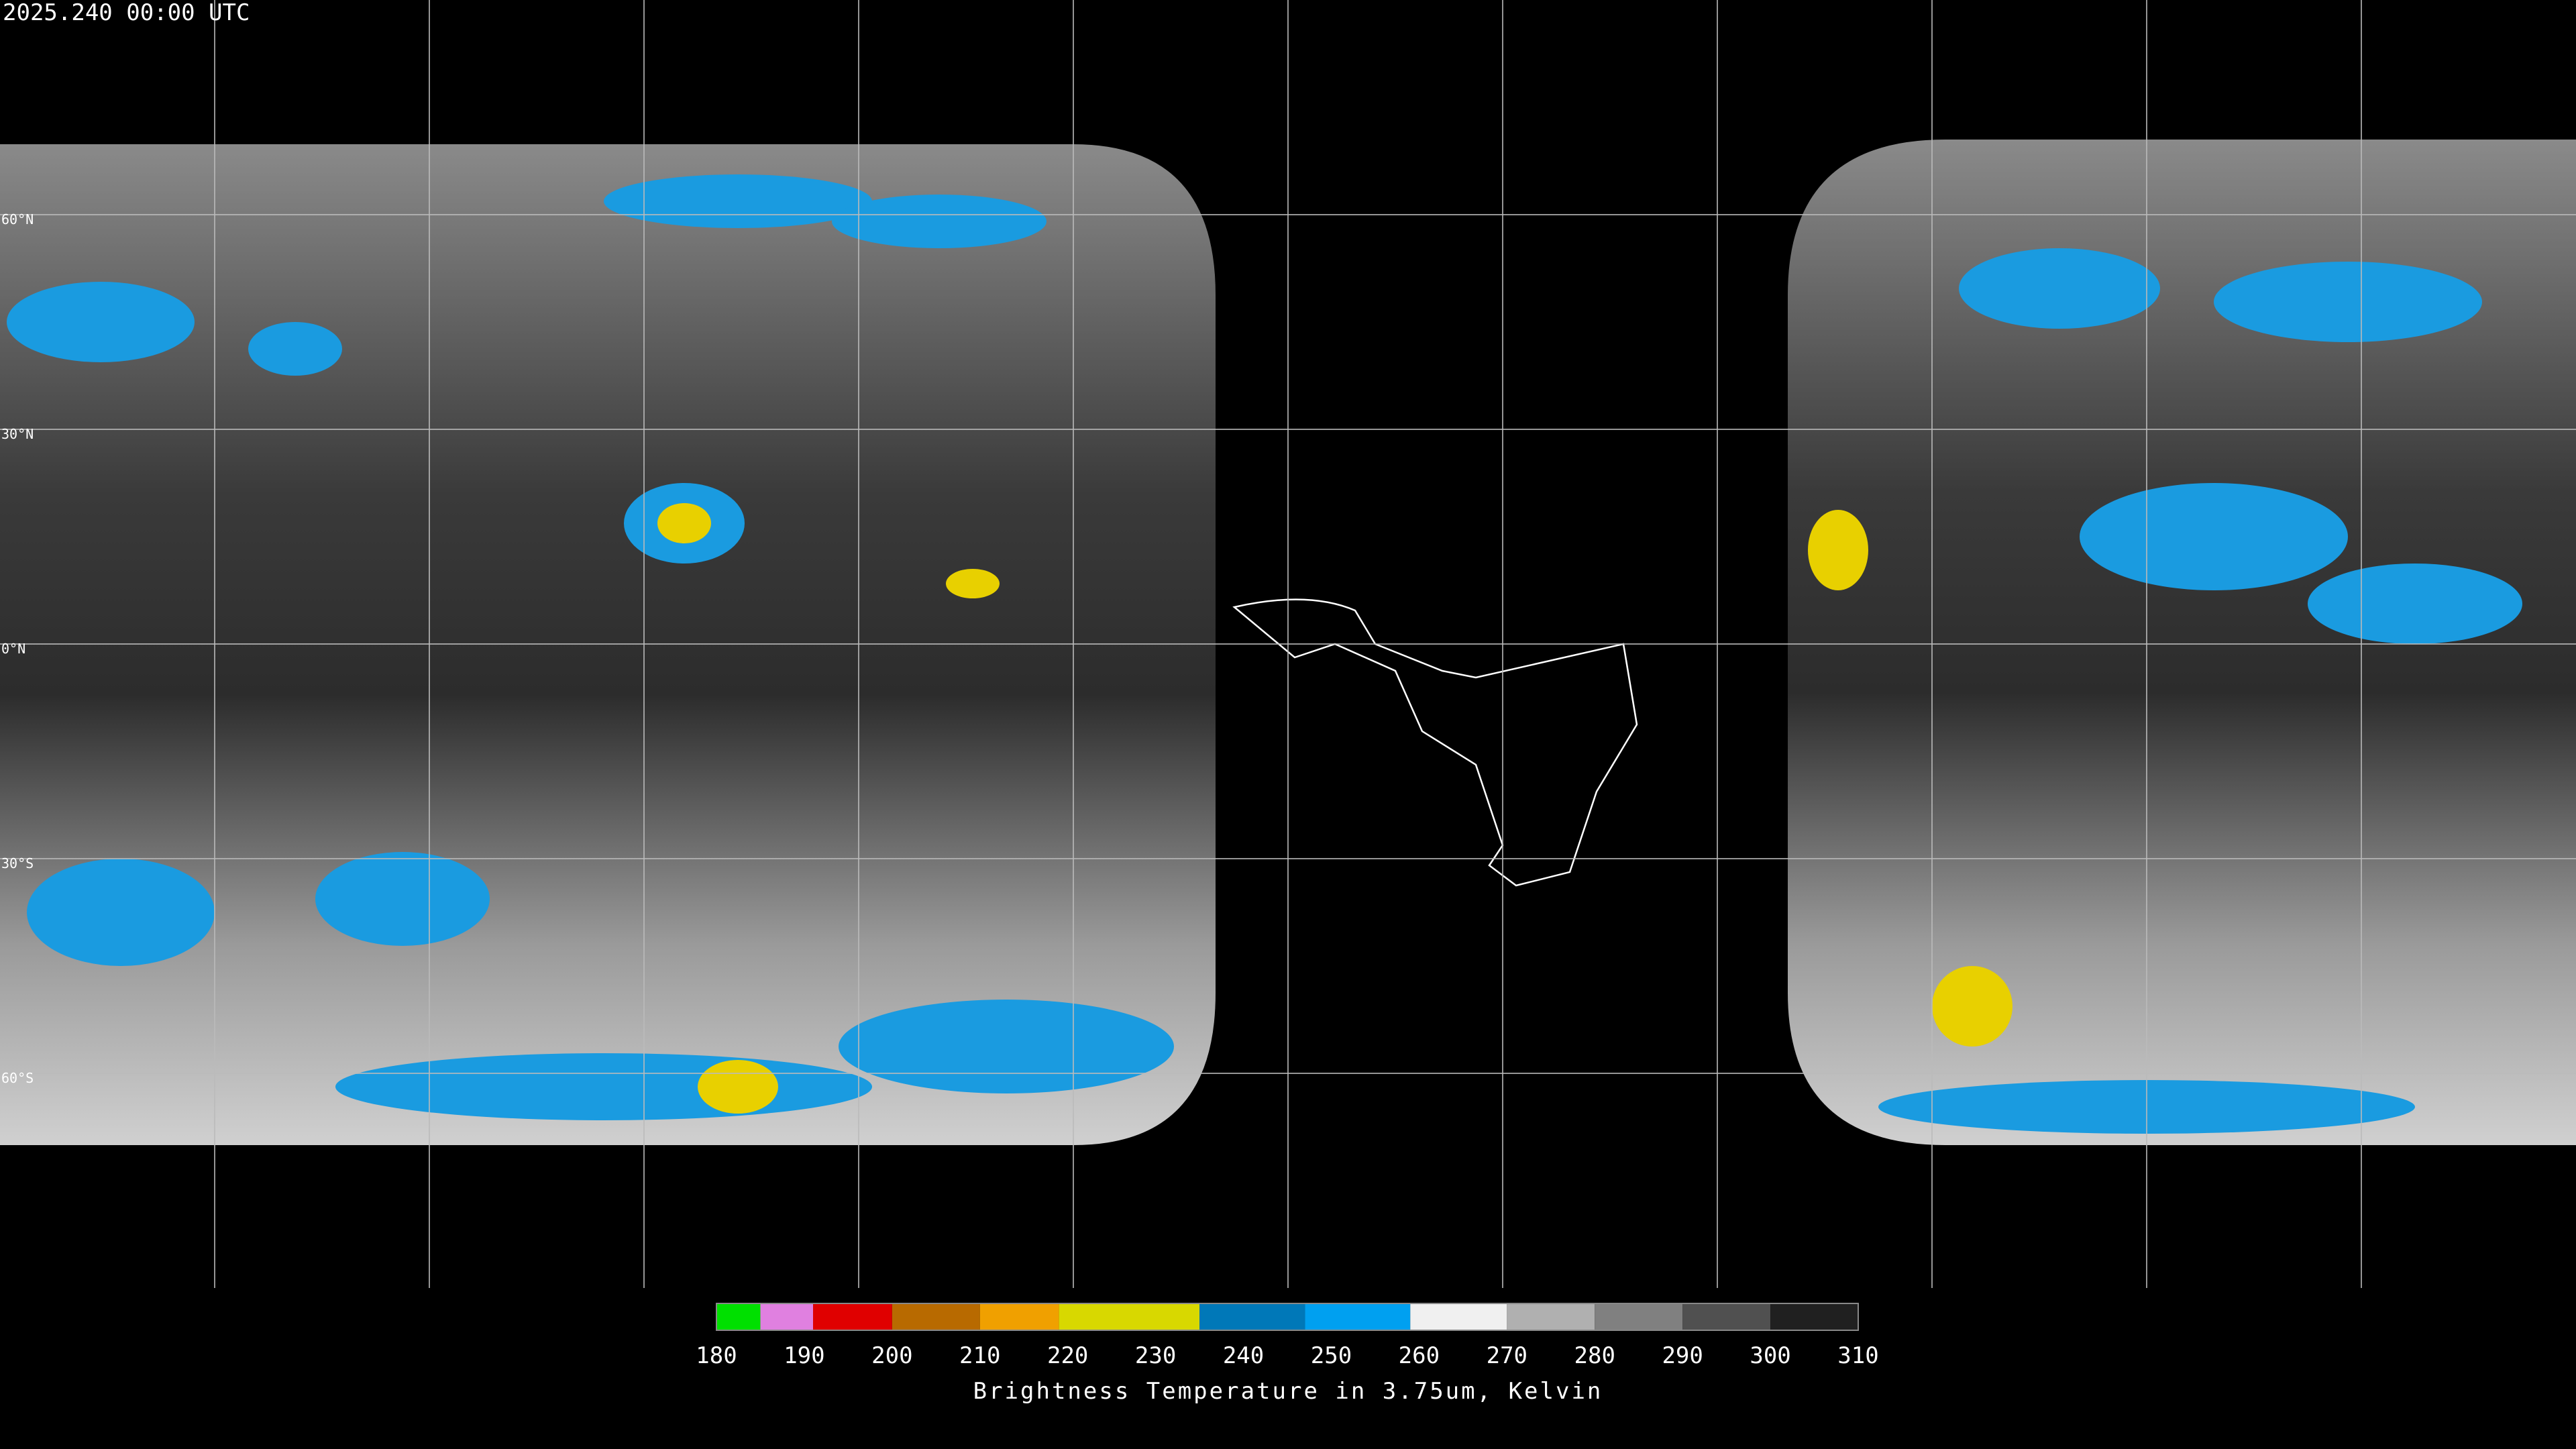 The width and height of the screenshot is (2576, 1449). What do you see at coordinates (1288, 1391) in the screenshot?
I see `colorbar-label: Brightness Temperature in 3.75um, Kelvin` at bounding box center [1288, 1391].